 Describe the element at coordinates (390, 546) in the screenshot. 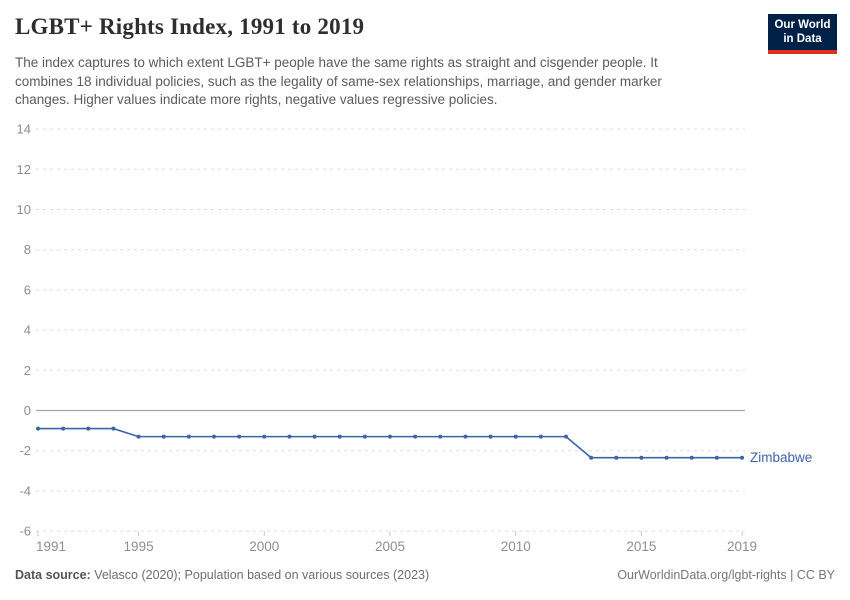

I see `x-axis-tick-label: 2005` at that location.